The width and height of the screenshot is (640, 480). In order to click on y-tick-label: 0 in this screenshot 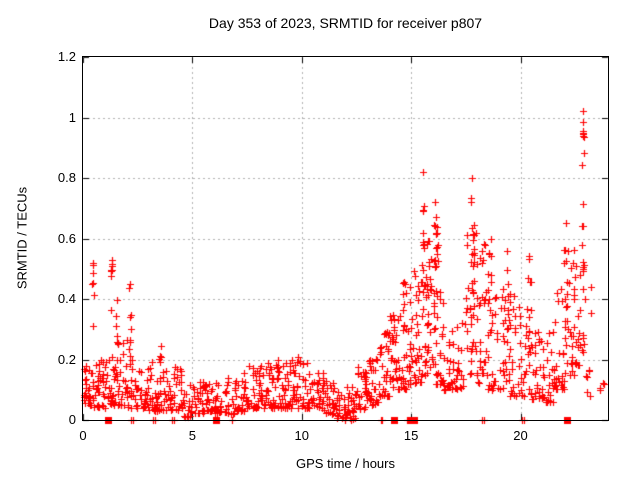, I will do `click(72, 419)`.